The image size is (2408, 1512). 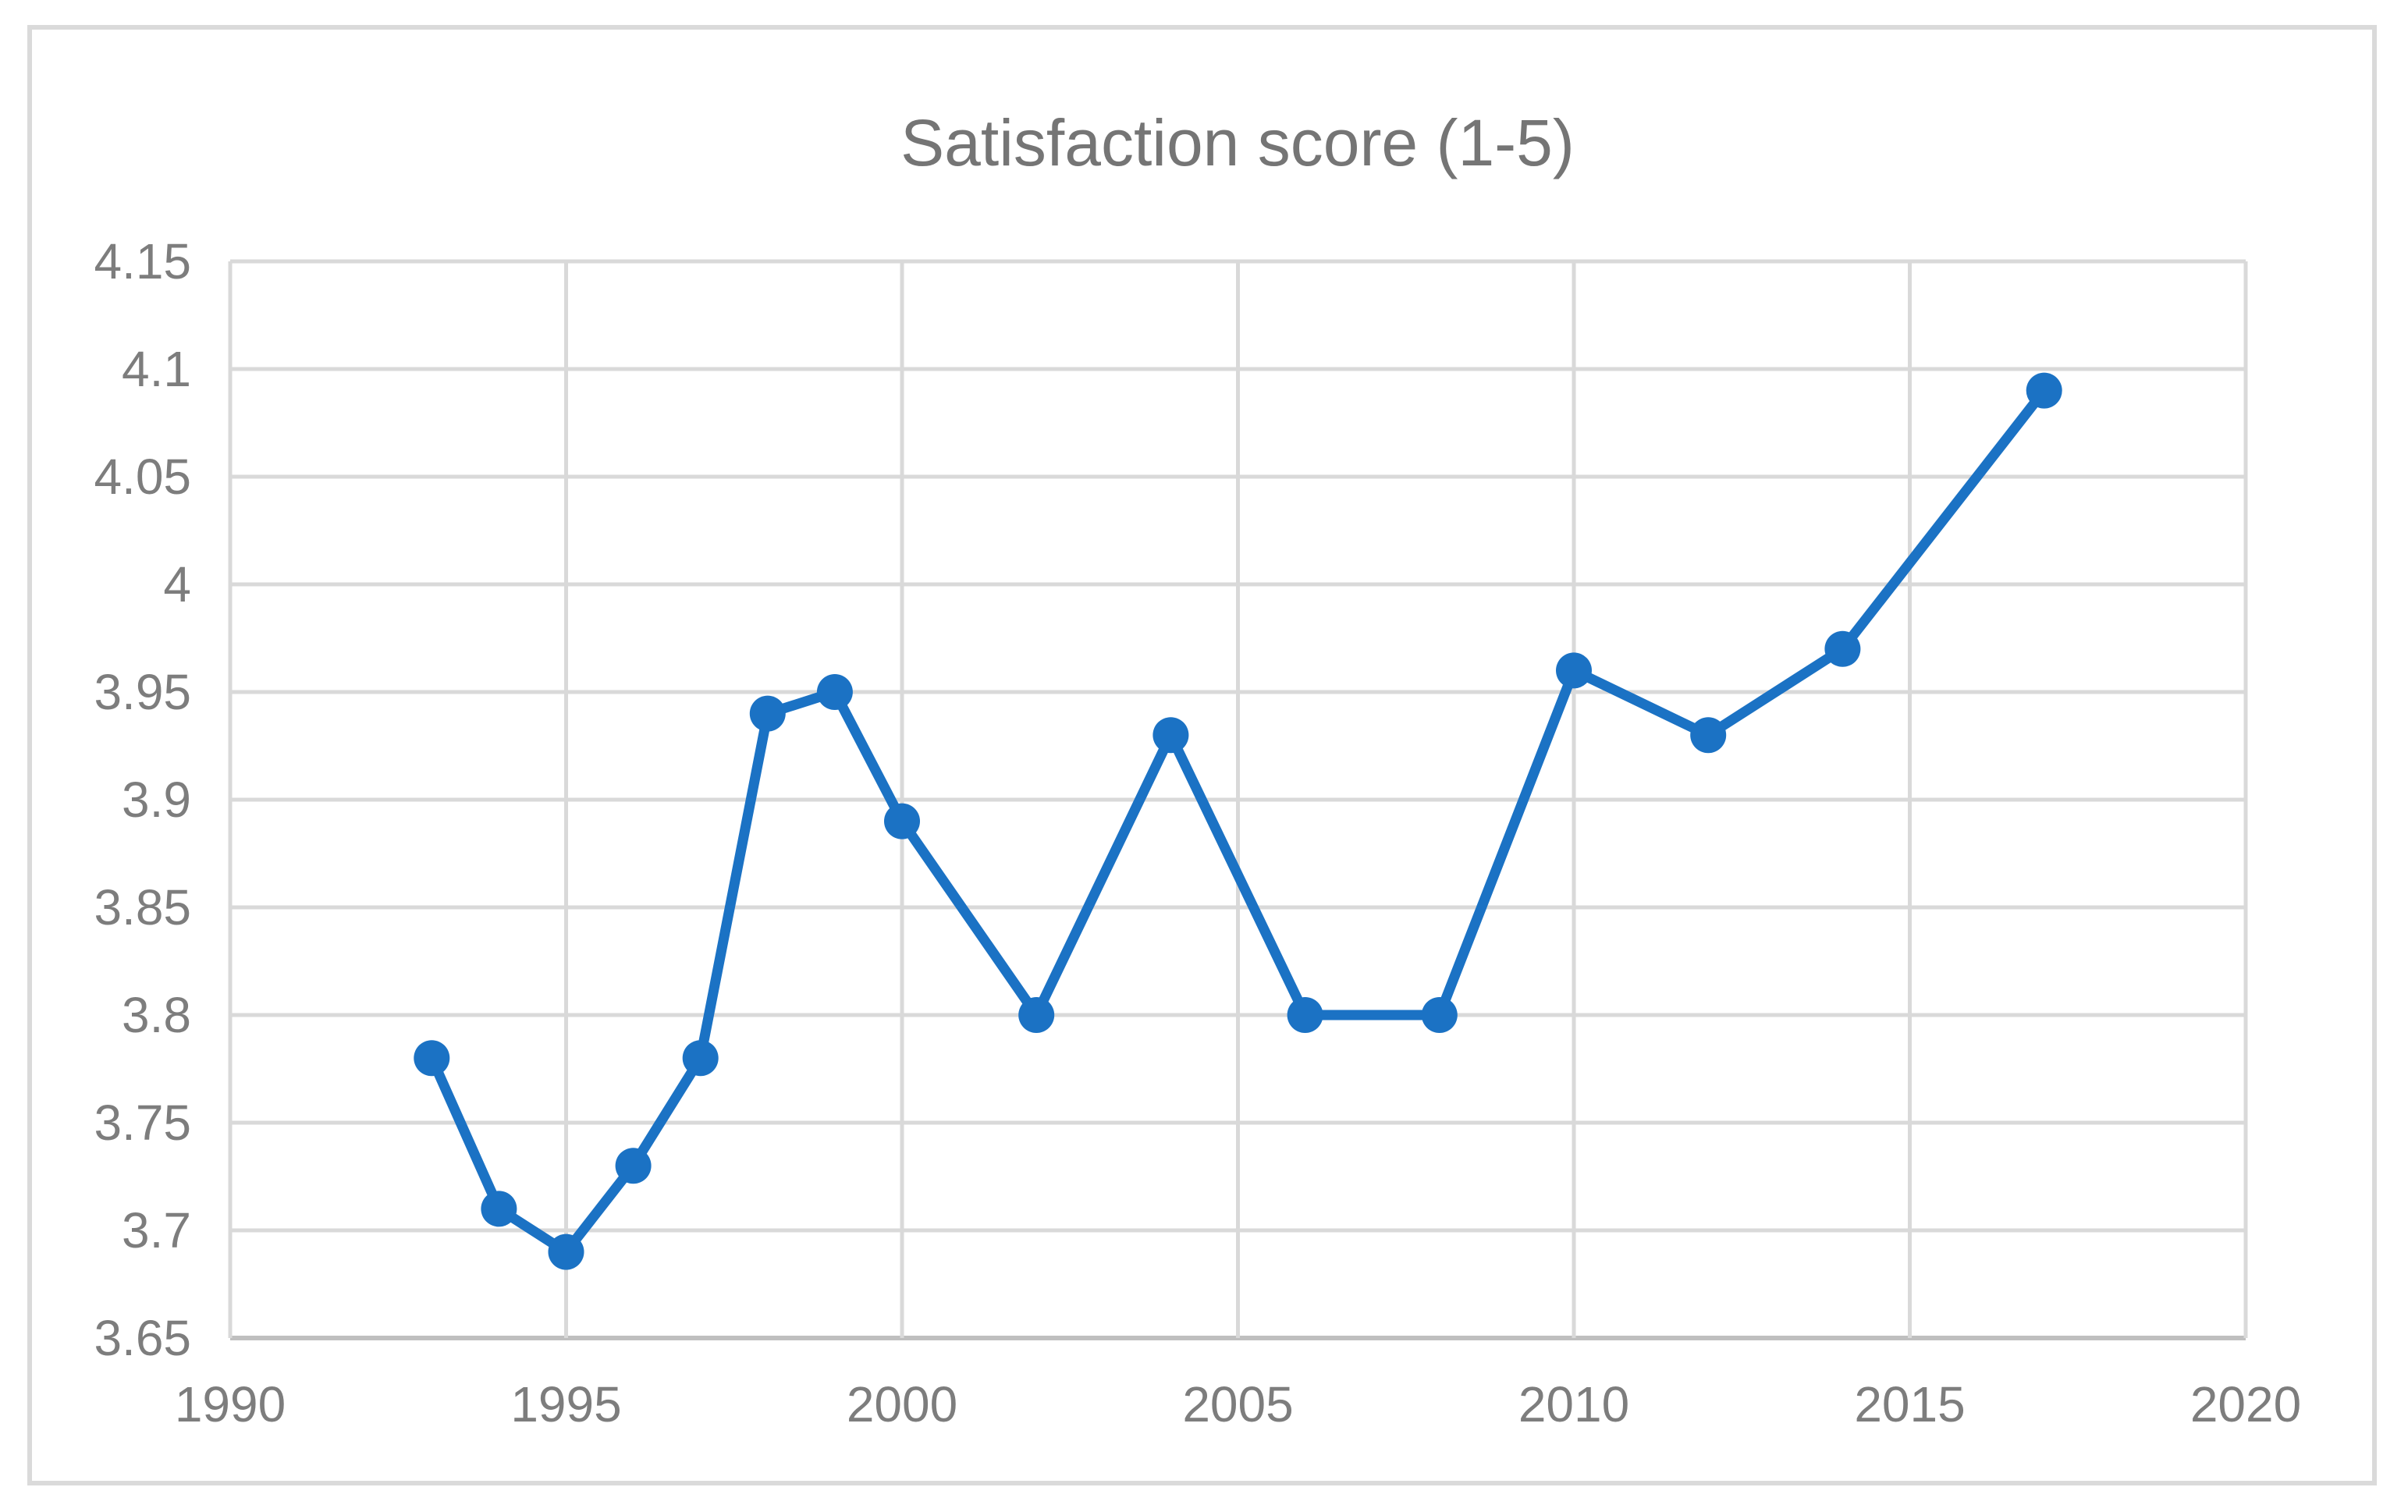 What do you see at coordinates (1237, 143) in the screenshot?
I see `chart-title: Satisfaction score (1-5)` at bounding box center [1237, 143].